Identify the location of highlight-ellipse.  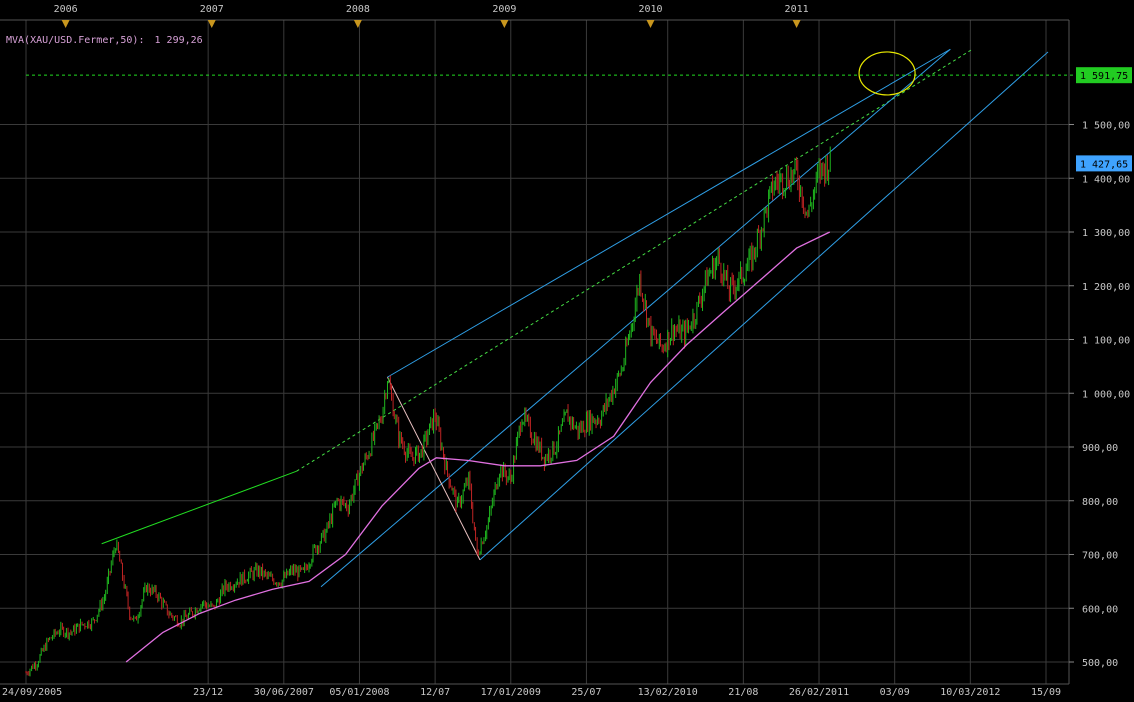
(887, 73).